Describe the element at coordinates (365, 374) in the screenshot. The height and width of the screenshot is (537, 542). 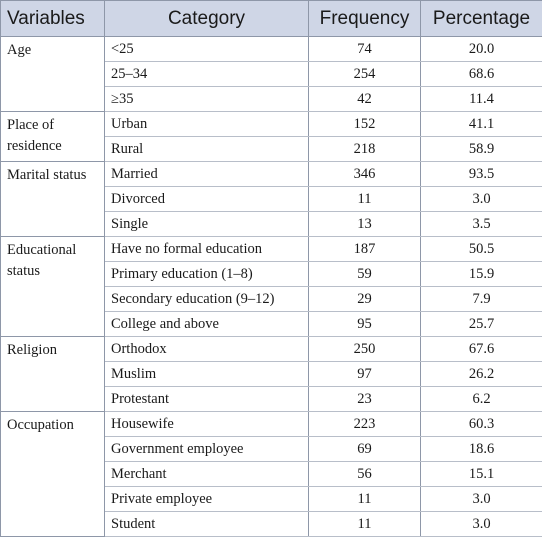
I see `frequency-cell: 97` at that location.